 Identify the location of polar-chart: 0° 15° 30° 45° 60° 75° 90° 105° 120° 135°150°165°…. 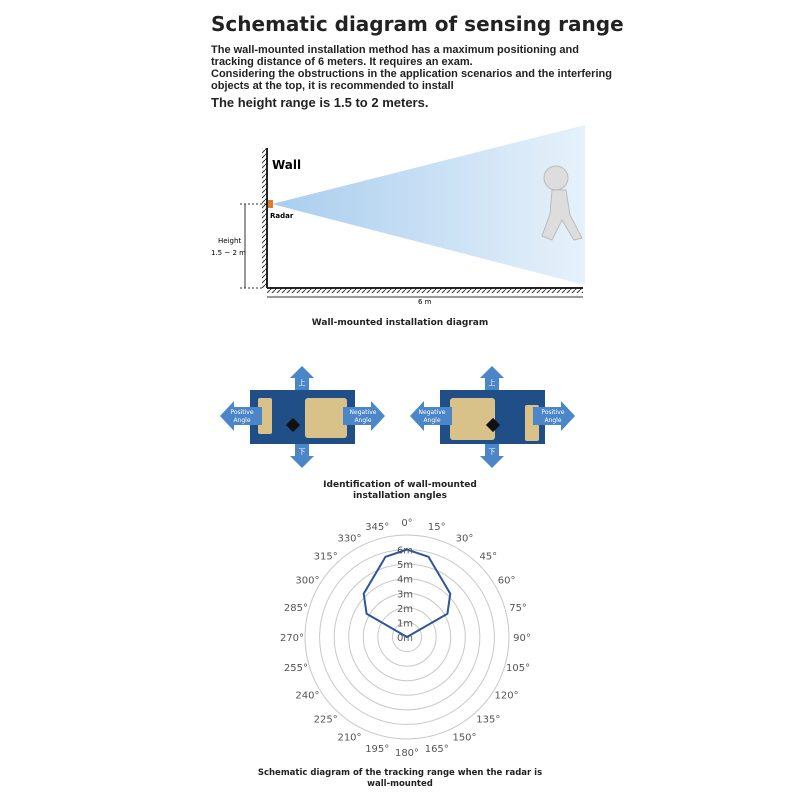
(405, 638).